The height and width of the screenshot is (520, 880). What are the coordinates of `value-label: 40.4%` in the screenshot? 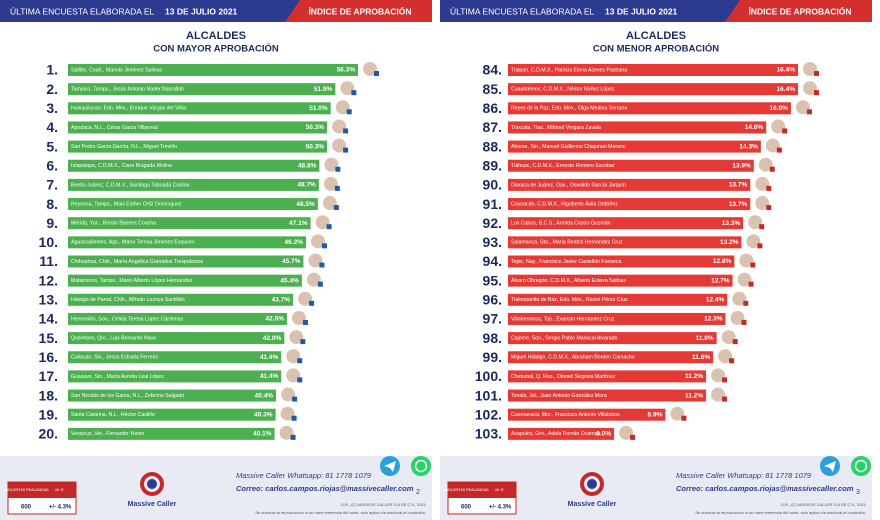 It's located at (264, 395).